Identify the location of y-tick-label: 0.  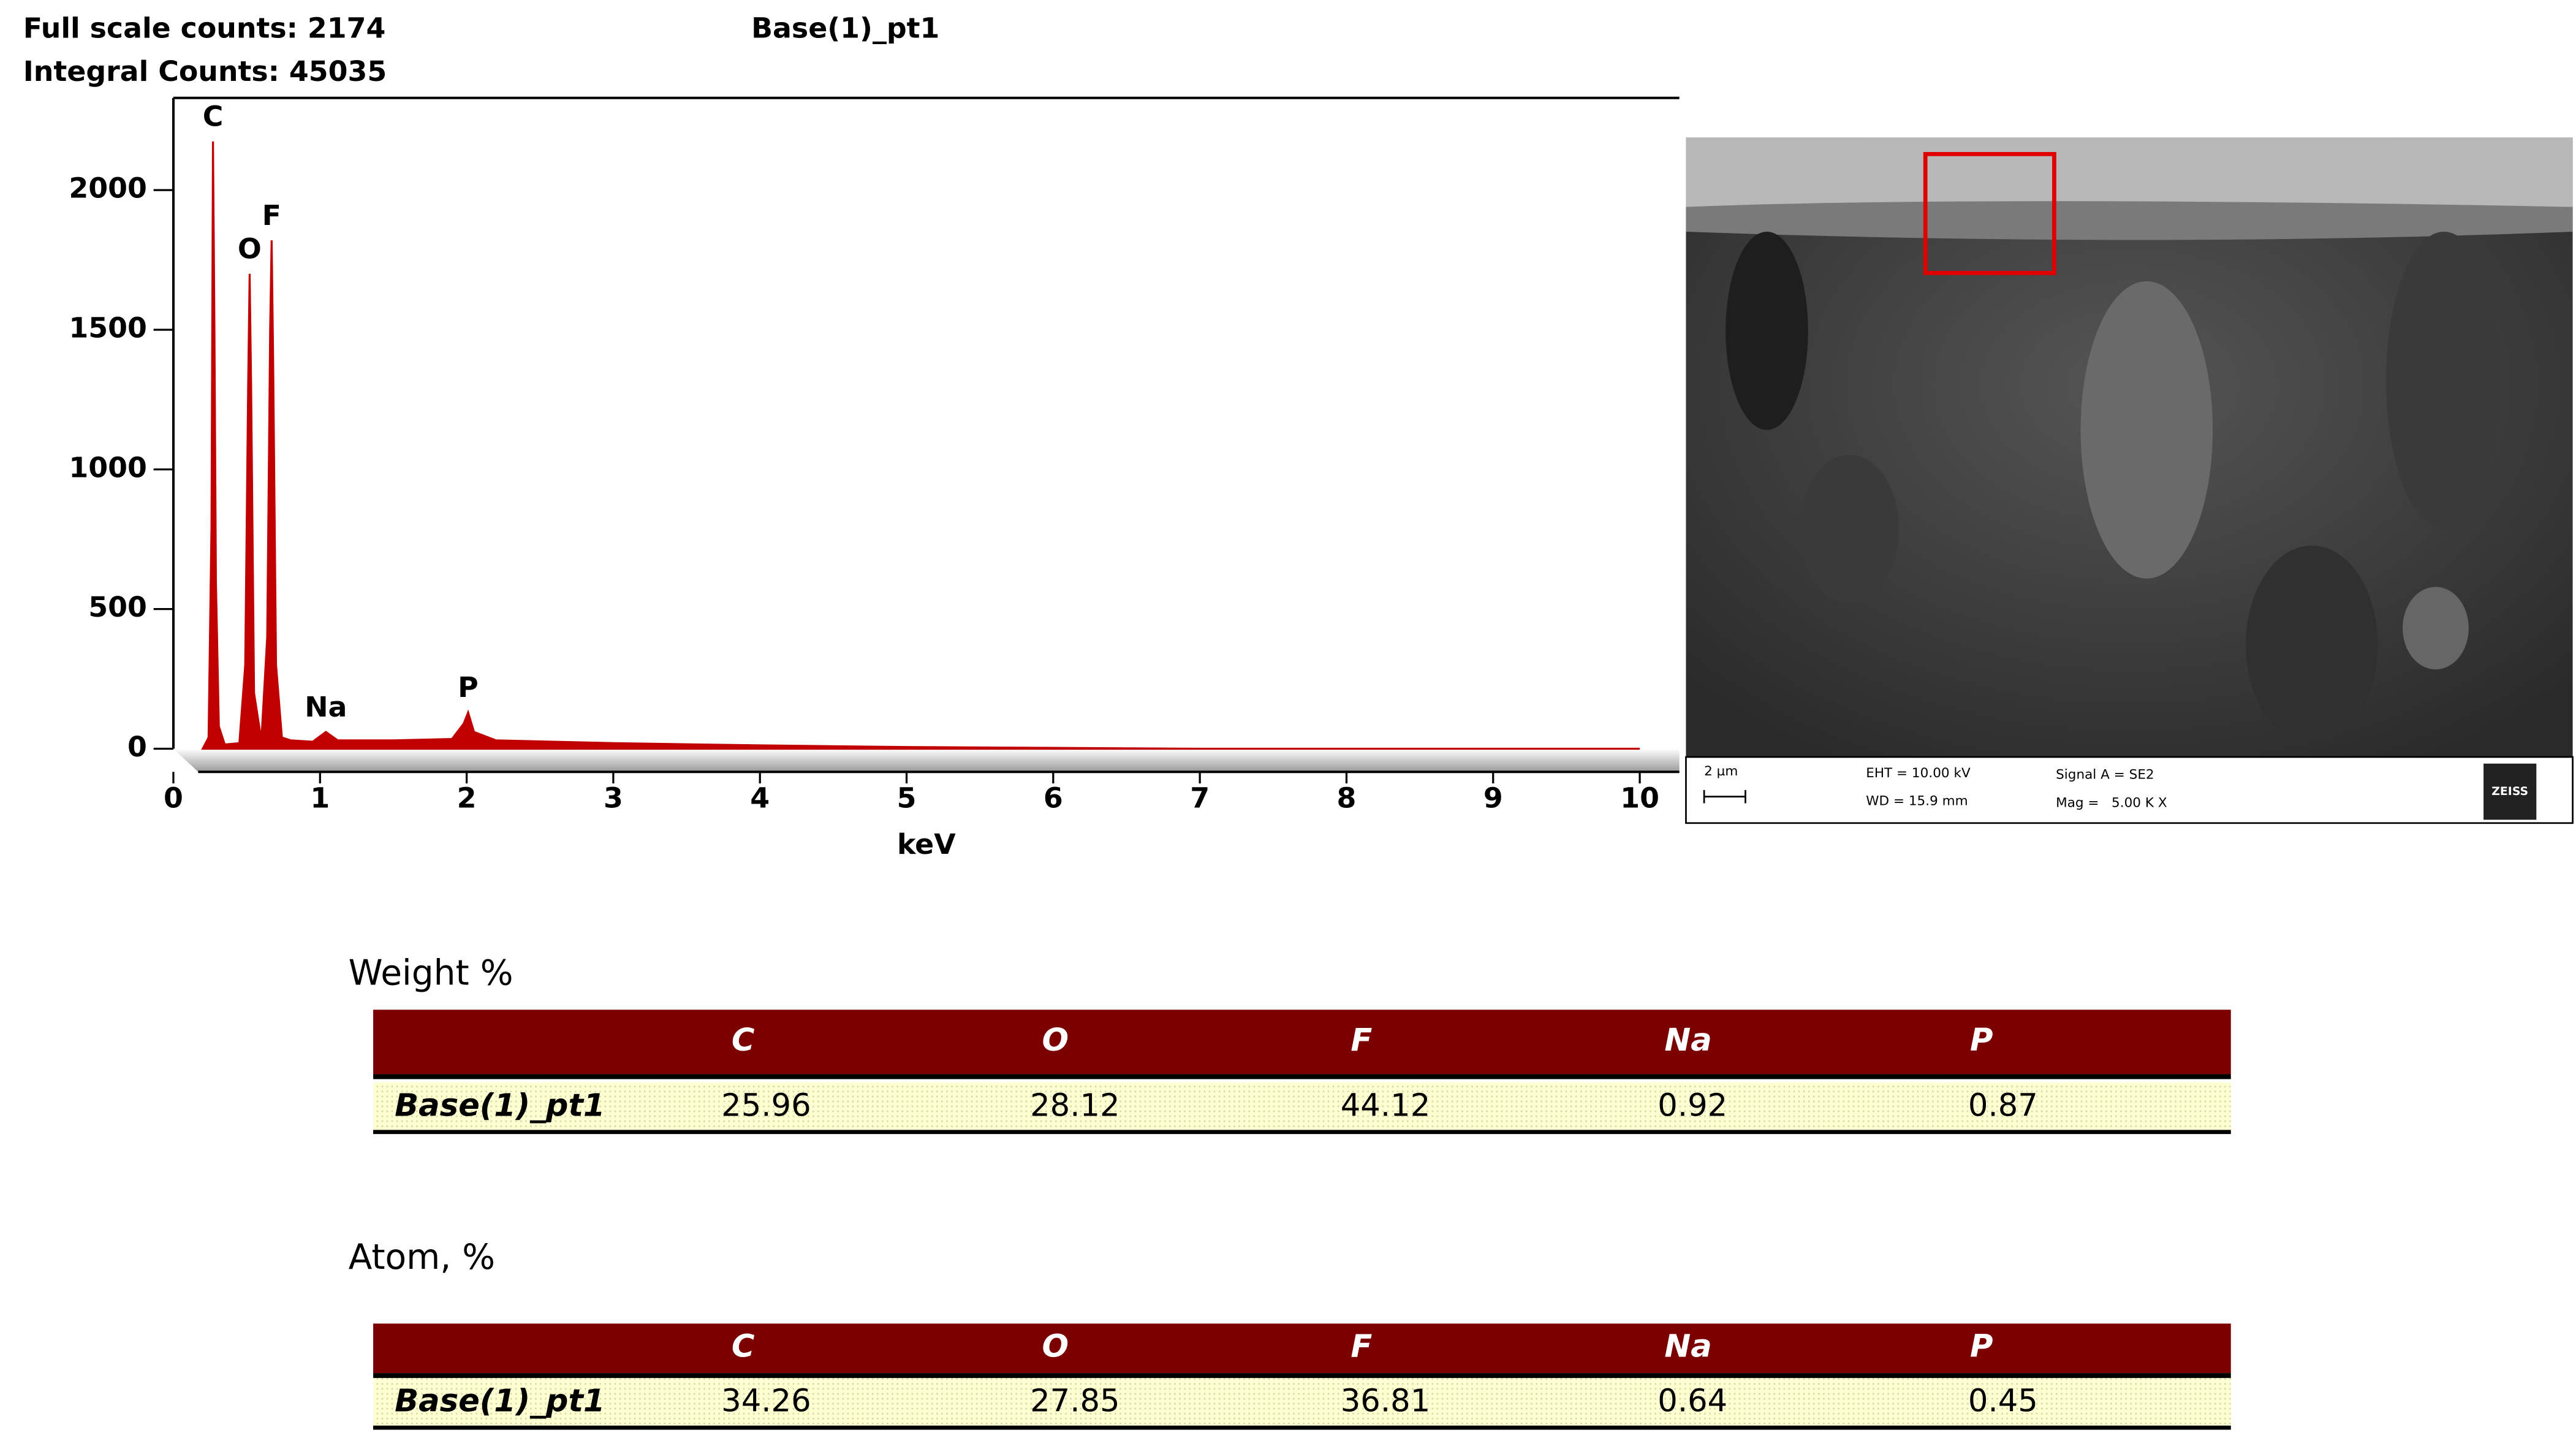
(137, 746).